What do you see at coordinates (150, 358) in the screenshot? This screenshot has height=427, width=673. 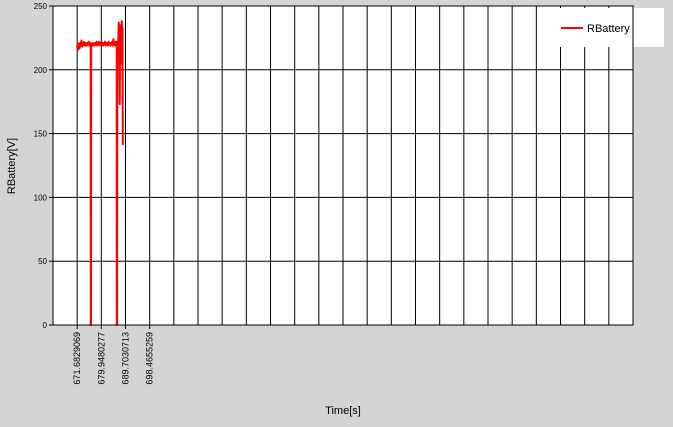 I see `x-tick-label: 698.4655259` at bounding box center [150, 358].